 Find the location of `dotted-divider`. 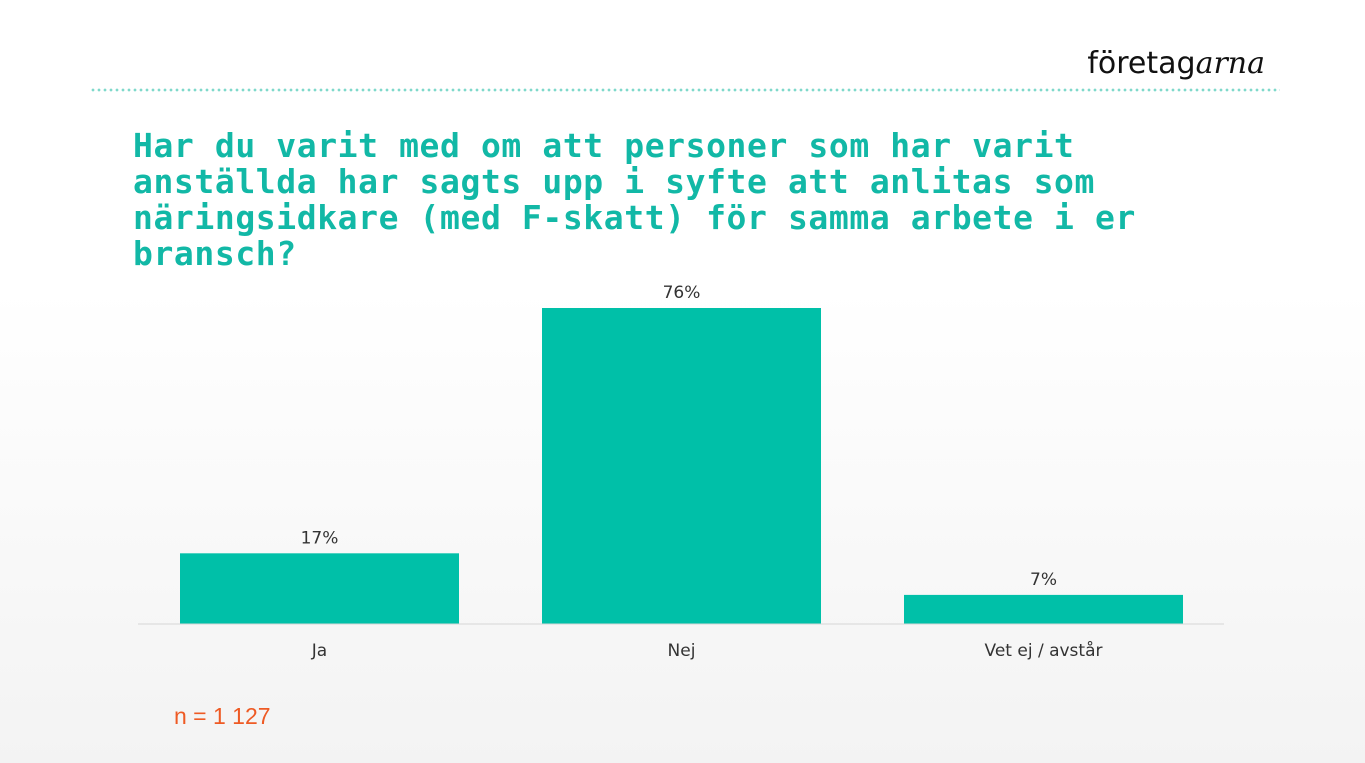

dotted-divider is located at coordinates (685, 90).